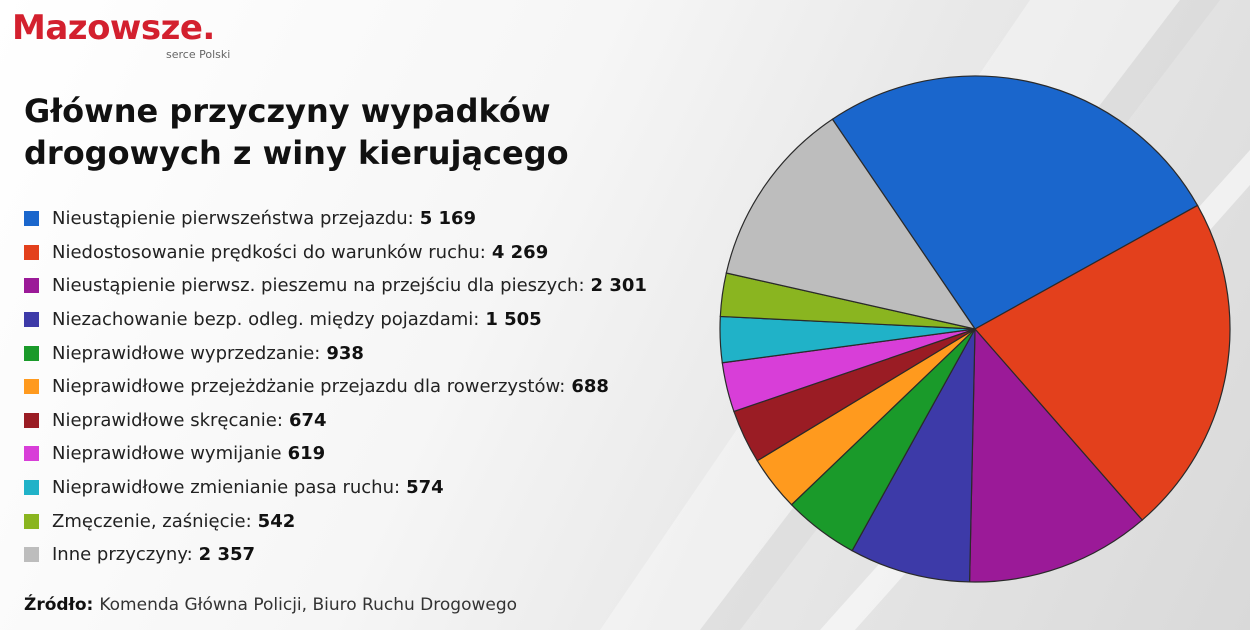  Describe the element at coordinates (590, 387) in the screenshot. I see `legend-value: 688` at that location.